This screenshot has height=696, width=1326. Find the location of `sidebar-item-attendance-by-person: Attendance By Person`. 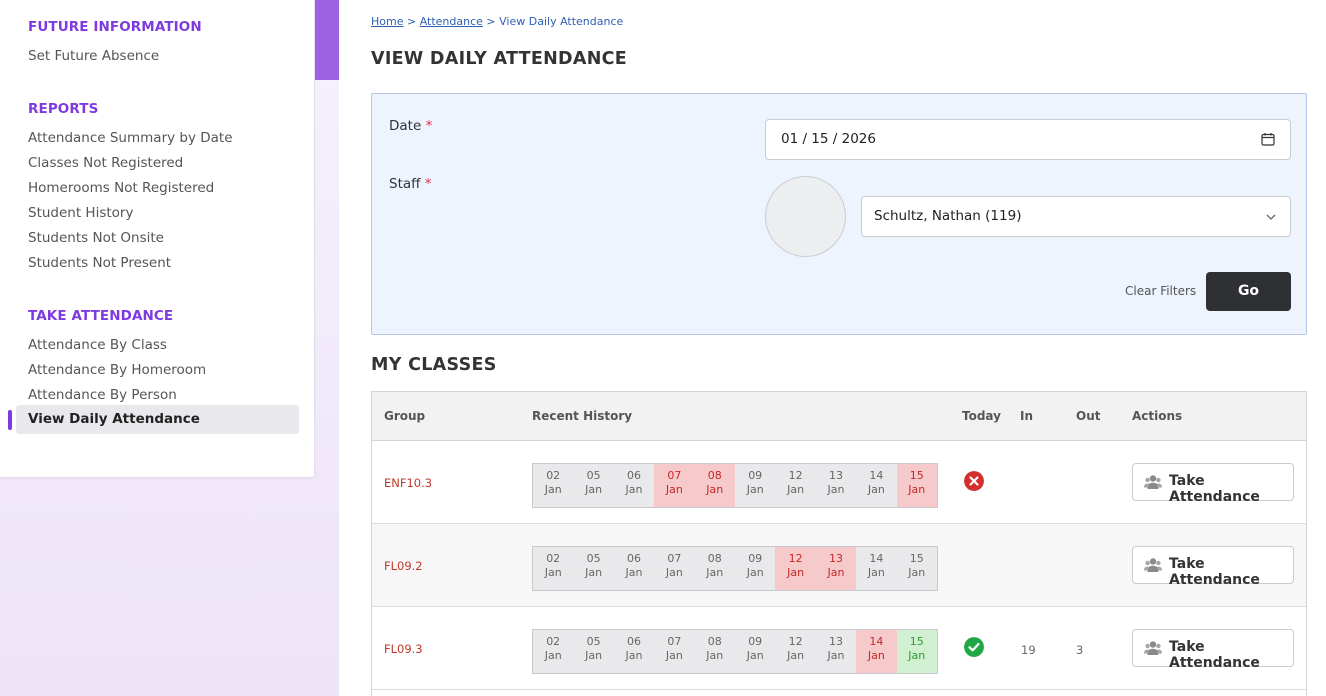

sidebar-item-attendance-by-person: Attendance By Person is located at coordinates (102, 395).